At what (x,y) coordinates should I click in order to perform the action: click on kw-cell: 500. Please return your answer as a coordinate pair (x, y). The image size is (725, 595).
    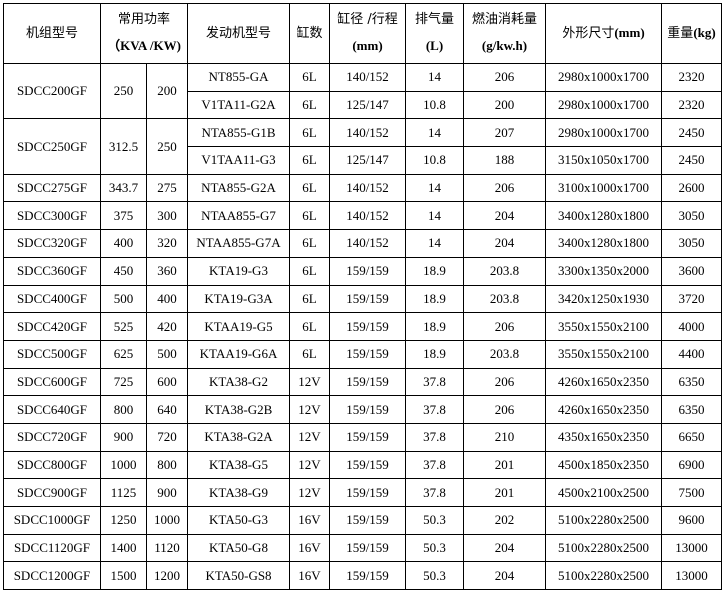
    Looking at the image, I should click on (167, 354).